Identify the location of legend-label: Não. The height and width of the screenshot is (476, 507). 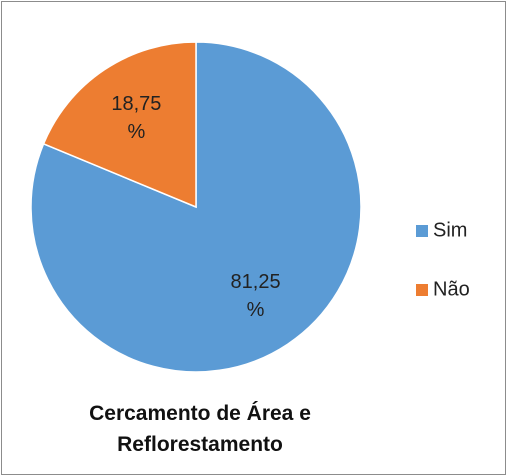
(451, 289).